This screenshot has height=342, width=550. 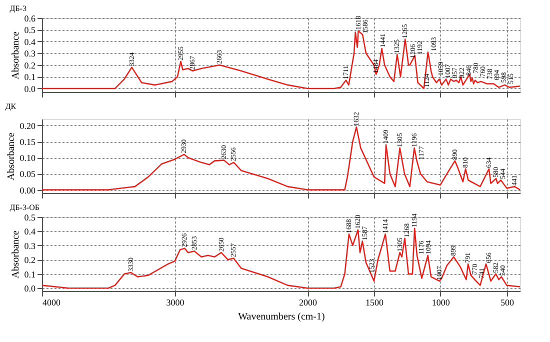 What do you see at coordinates (28, 142) in the screenshot?
I see `y-tick-label: 0.15` at bounding box center [28, 142].